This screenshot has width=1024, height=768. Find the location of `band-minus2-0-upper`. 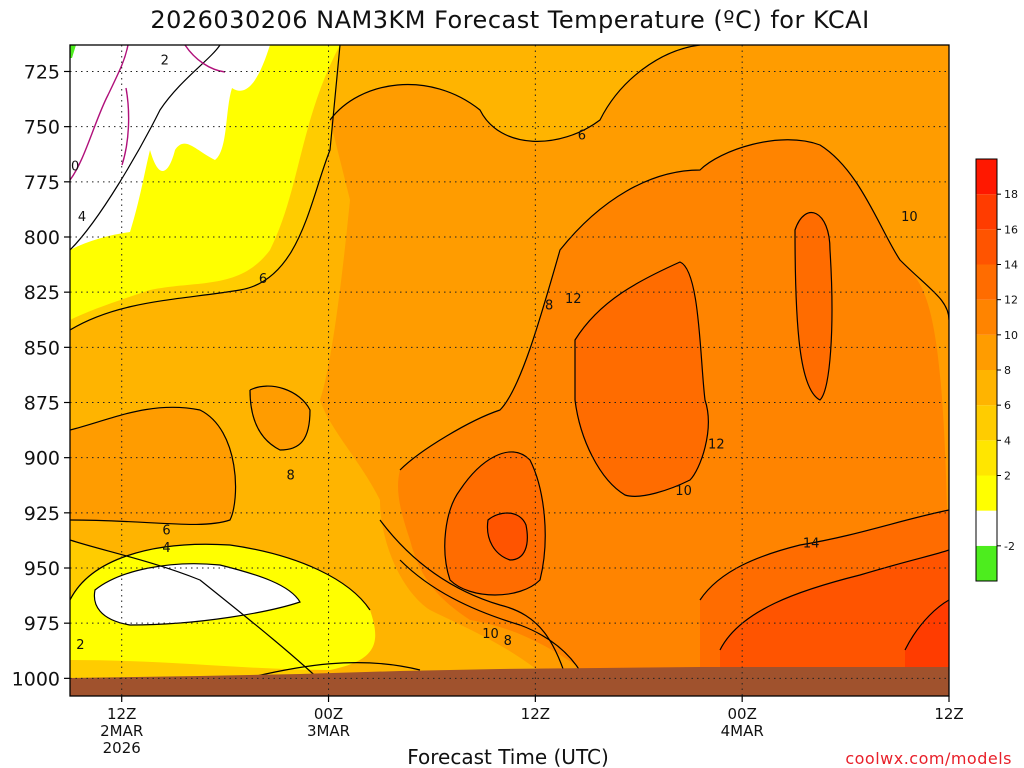

band-minus2-0-upper is located at coordinates (170, 147).